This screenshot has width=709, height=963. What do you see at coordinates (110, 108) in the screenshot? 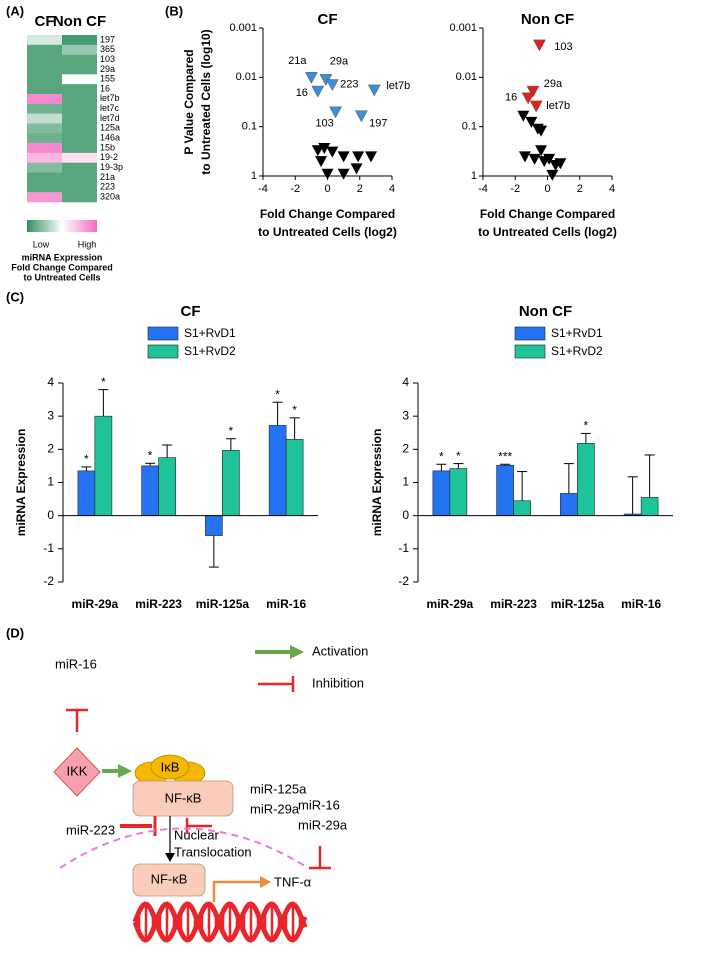
I see `row-label: let7c` at bounding box center [110, 108].